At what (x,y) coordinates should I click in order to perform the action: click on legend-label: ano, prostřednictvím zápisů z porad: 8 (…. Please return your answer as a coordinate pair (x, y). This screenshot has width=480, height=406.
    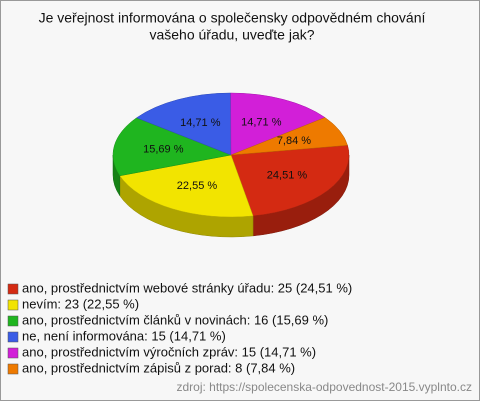
    Looking at the image, I should click on (158, 367).